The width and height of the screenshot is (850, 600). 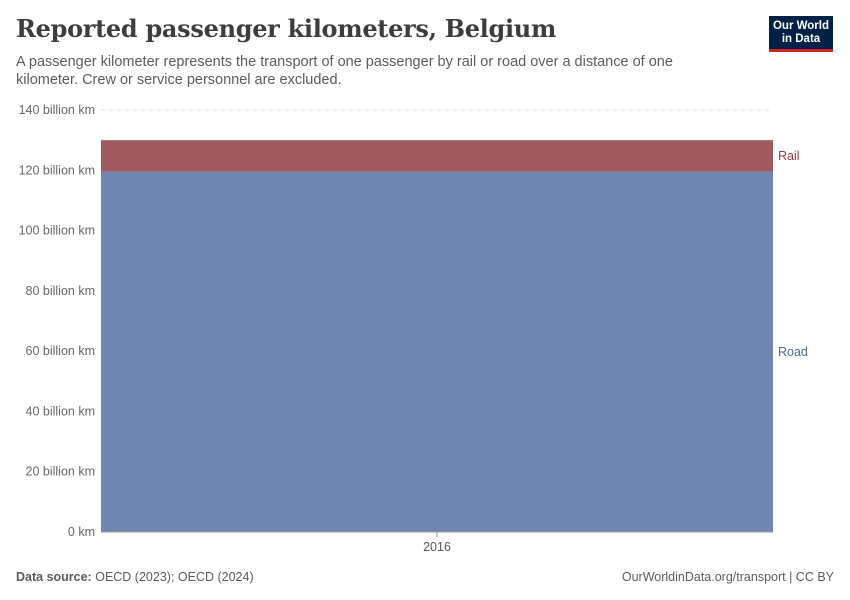 I want to click on y-tick-label: 60 billion km, so click(x=60, y=351).